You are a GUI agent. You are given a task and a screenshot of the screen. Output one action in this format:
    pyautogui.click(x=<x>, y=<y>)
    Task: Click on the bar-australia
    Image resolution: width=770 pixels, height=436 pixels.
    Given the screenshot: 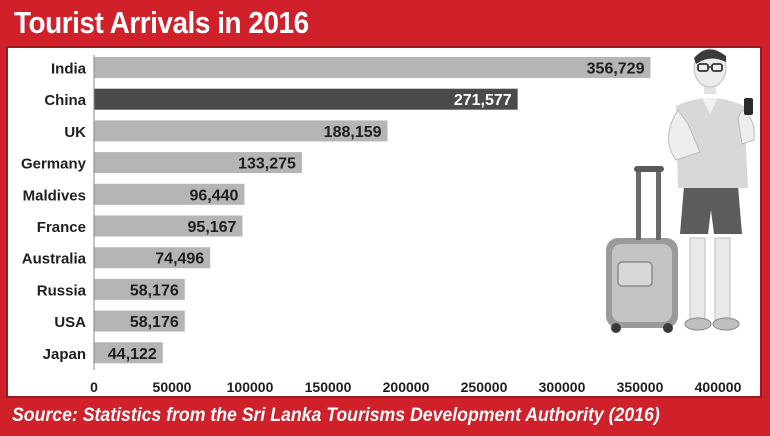 What is the action you would take?
    pyautogui.click(x=152, y=258)
    